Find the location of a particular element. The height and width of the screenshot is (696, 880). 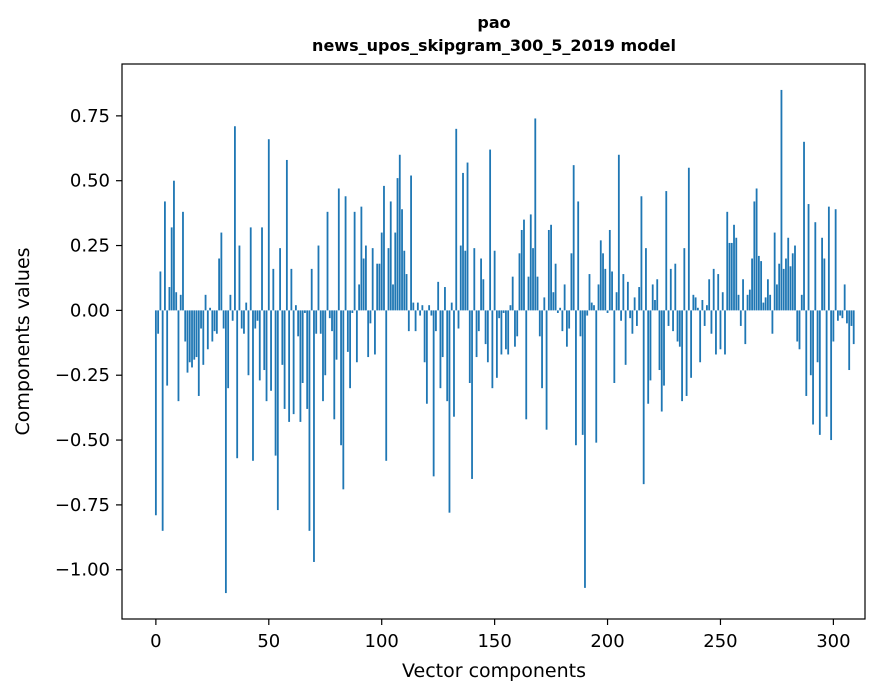

x-tick-label-100: 100 is located at coordinates (382, 641).